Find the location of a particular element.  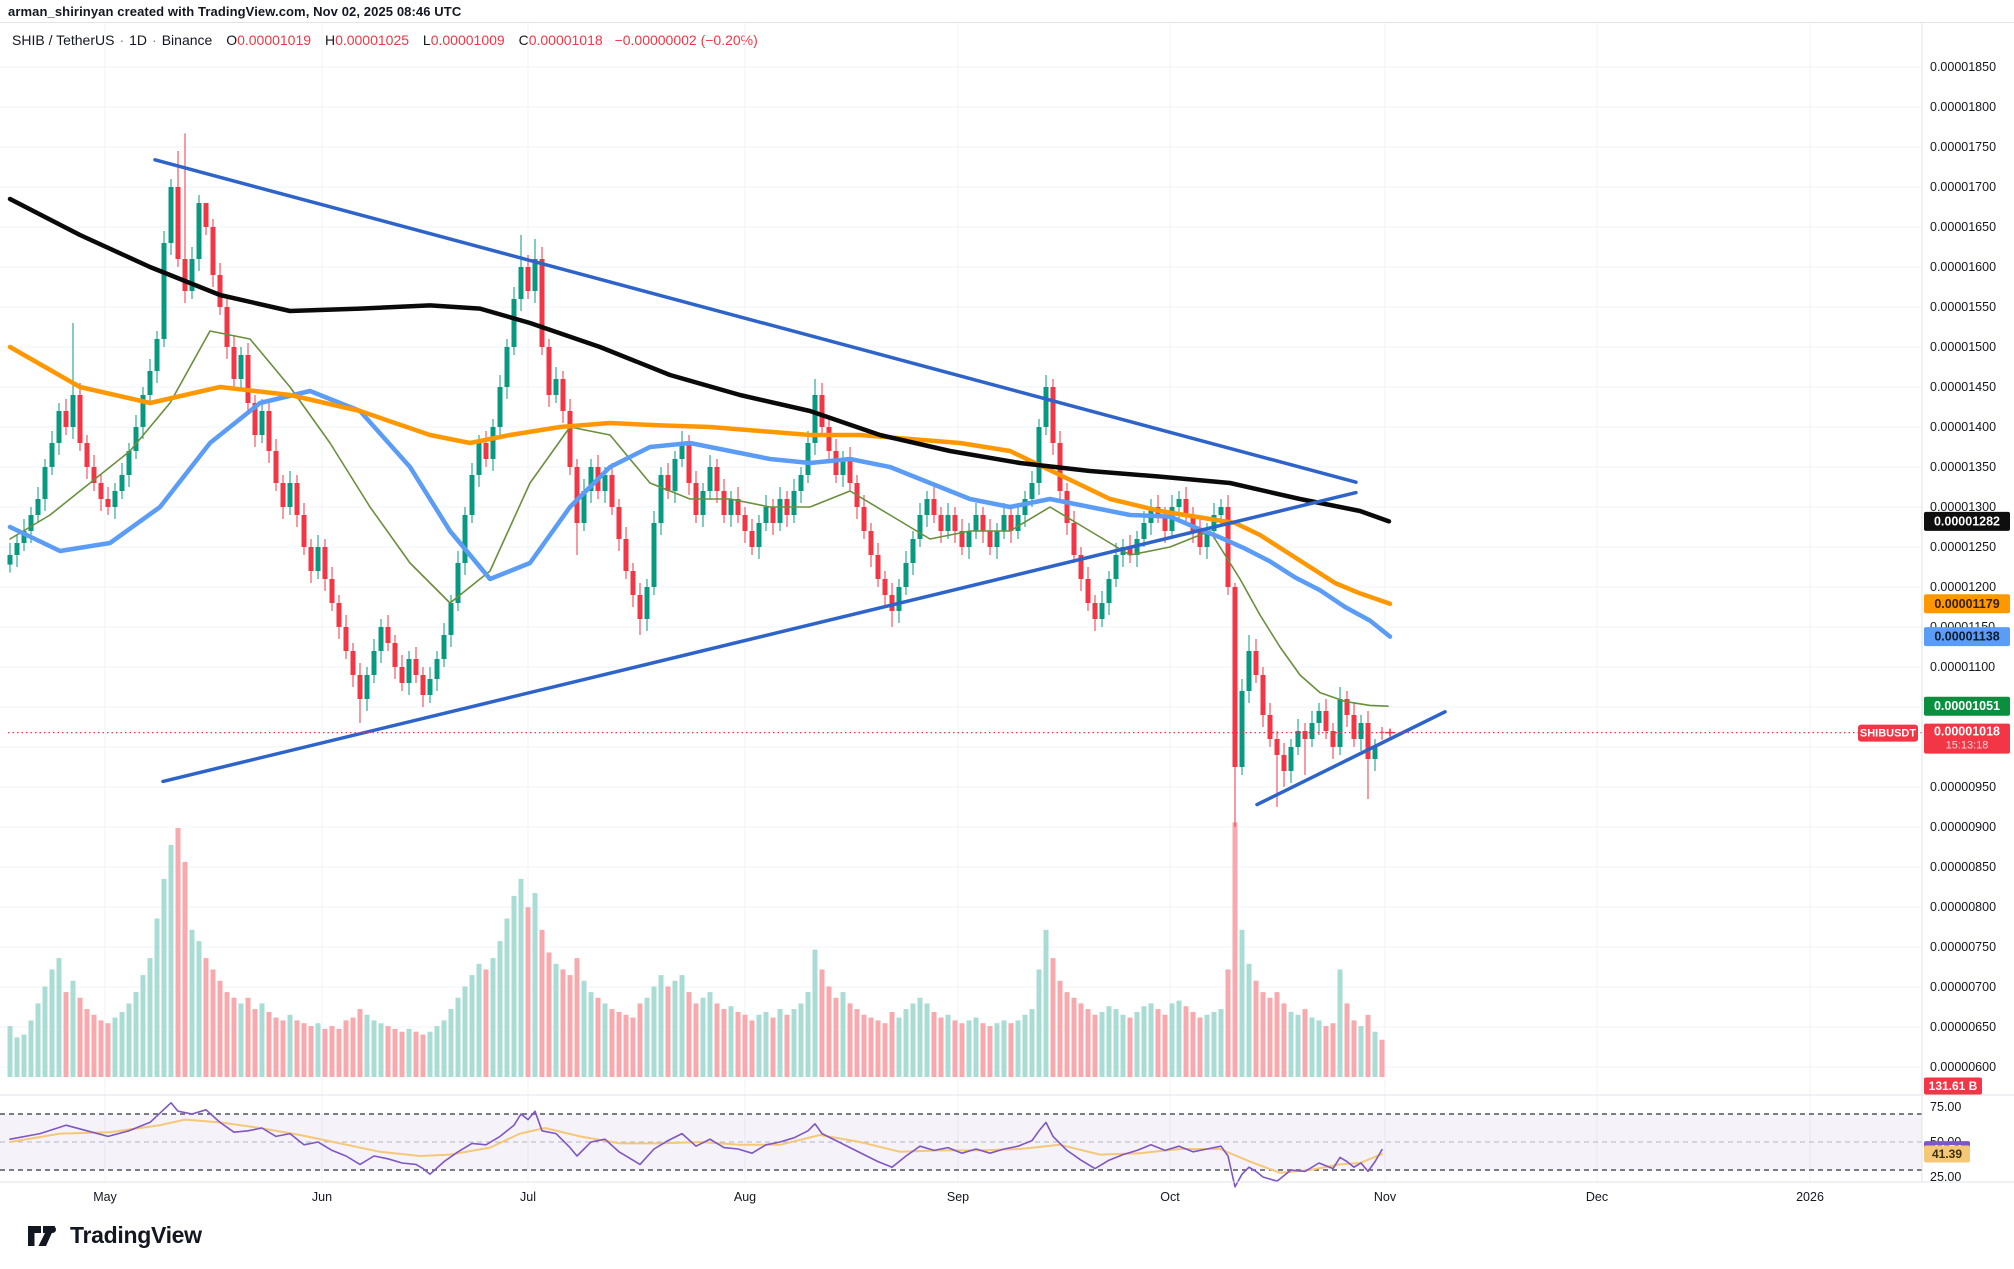

volume-series is located at coordinates (696, 949).